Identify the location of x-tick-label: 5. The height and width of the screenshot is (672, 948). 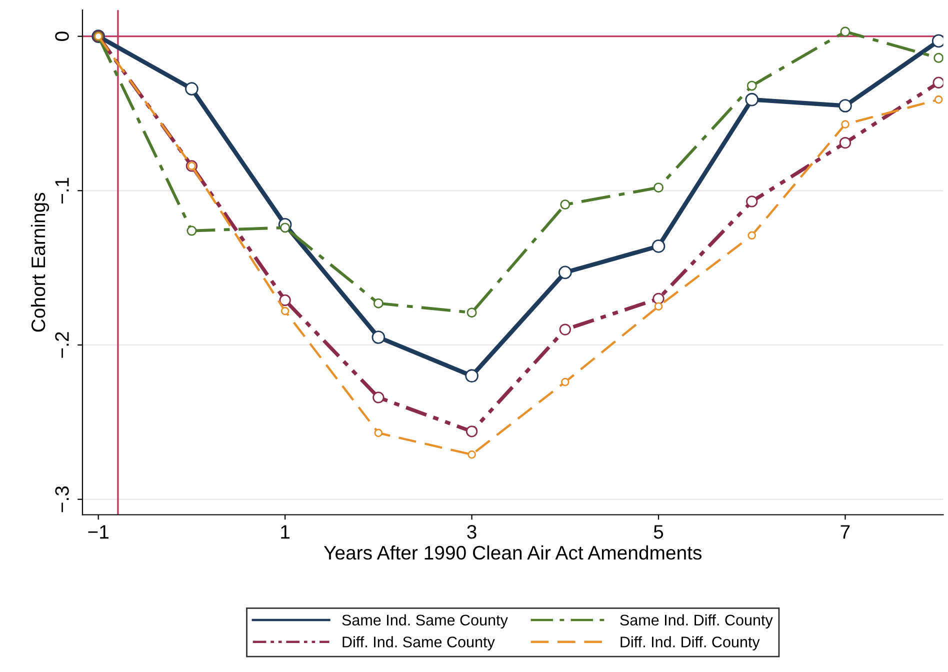
(659, 532).